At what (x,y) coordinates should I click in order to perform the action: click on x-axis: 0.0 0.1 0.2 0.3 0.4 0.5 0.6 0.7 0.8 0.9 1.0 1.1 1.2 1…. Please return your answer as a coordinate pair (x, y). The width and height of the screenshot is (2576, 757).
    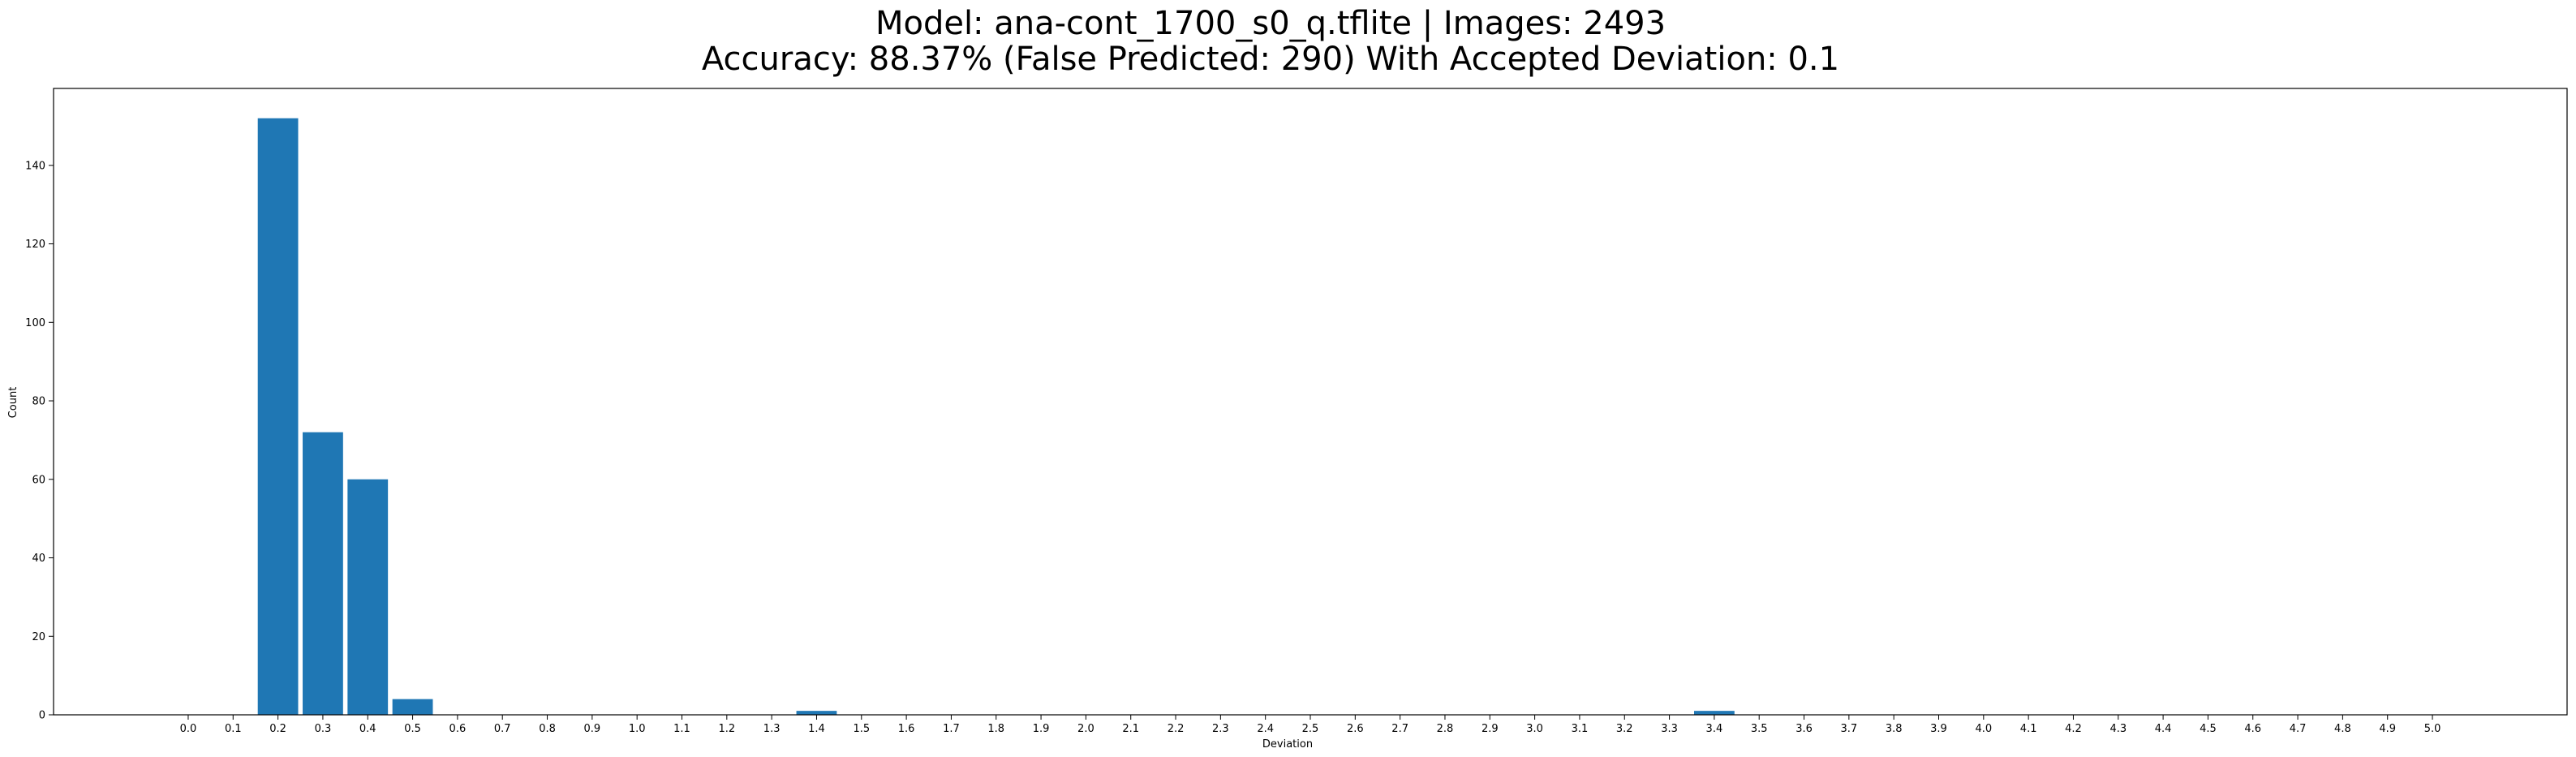
    Looking at the image, I should click on (1310, 725).